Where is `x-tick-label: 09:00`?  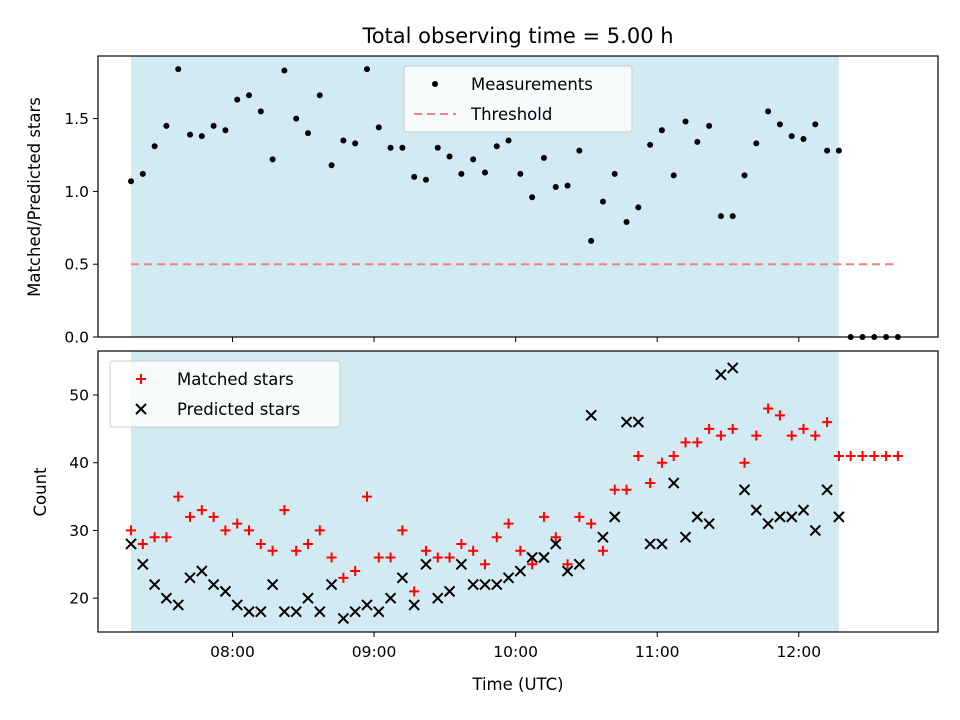 x-tick-label: 09:00 is located at coordinates (374, 652).